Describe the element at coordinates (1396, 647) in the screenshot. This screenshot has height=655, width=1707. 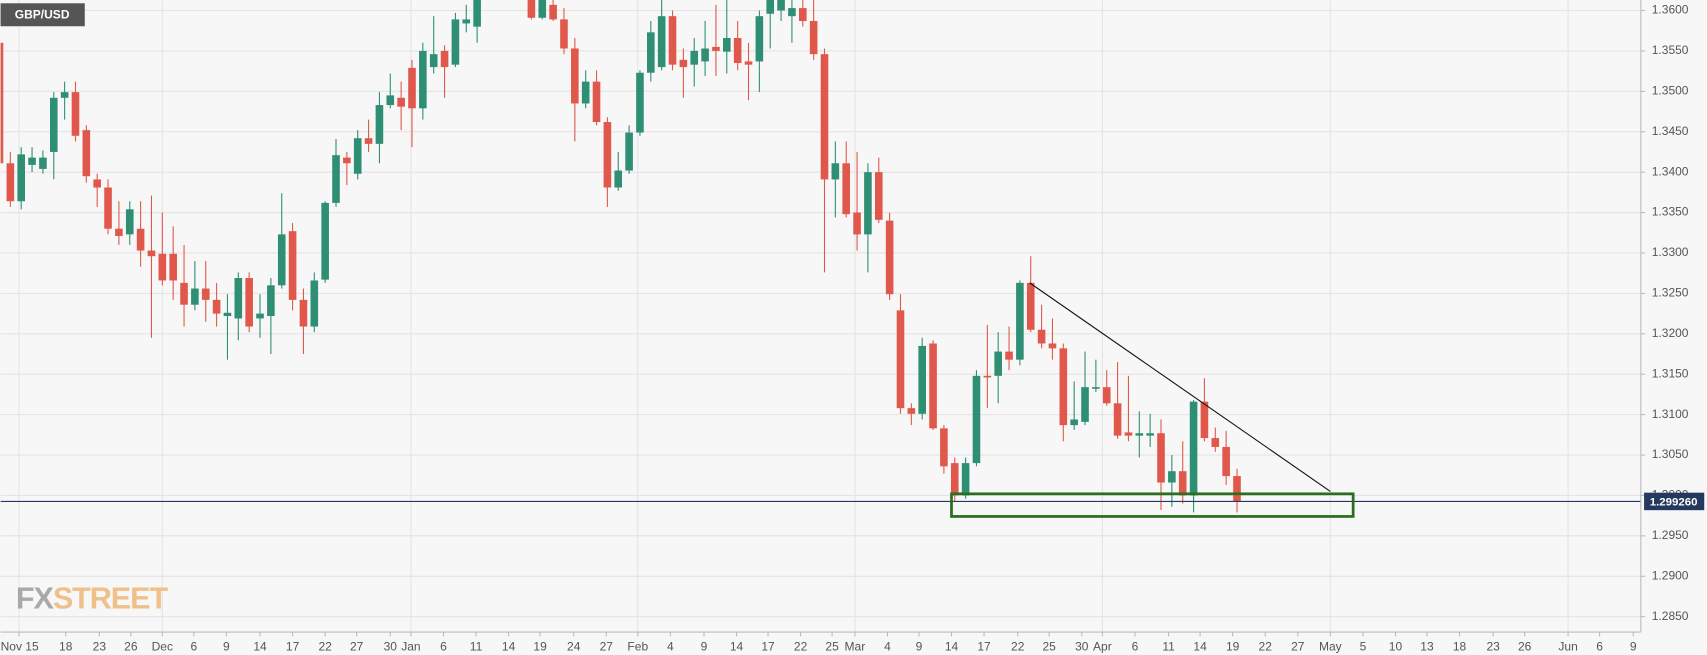
I see `x-tick-label: 10` at that location.